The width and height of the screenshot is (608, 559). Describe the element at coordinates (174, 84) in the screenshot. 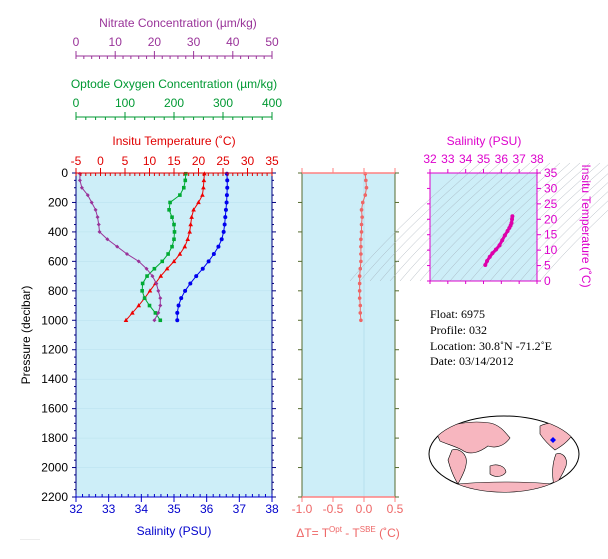

I see `oxygen-axis-label: Optode Oxygen Concentration (µm/kg)` at that location.